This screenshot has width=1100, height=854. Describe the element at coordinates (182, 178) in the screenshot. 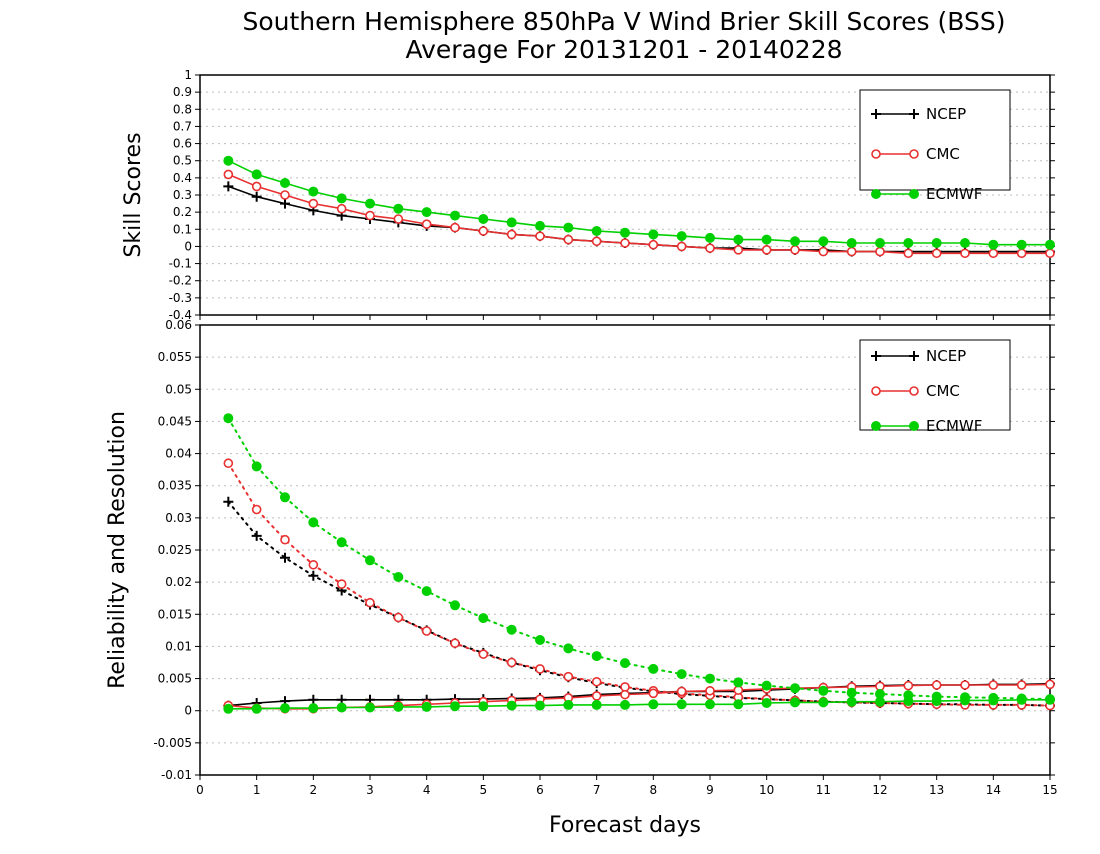

I see `y-tick-label: 0.4` at that location.